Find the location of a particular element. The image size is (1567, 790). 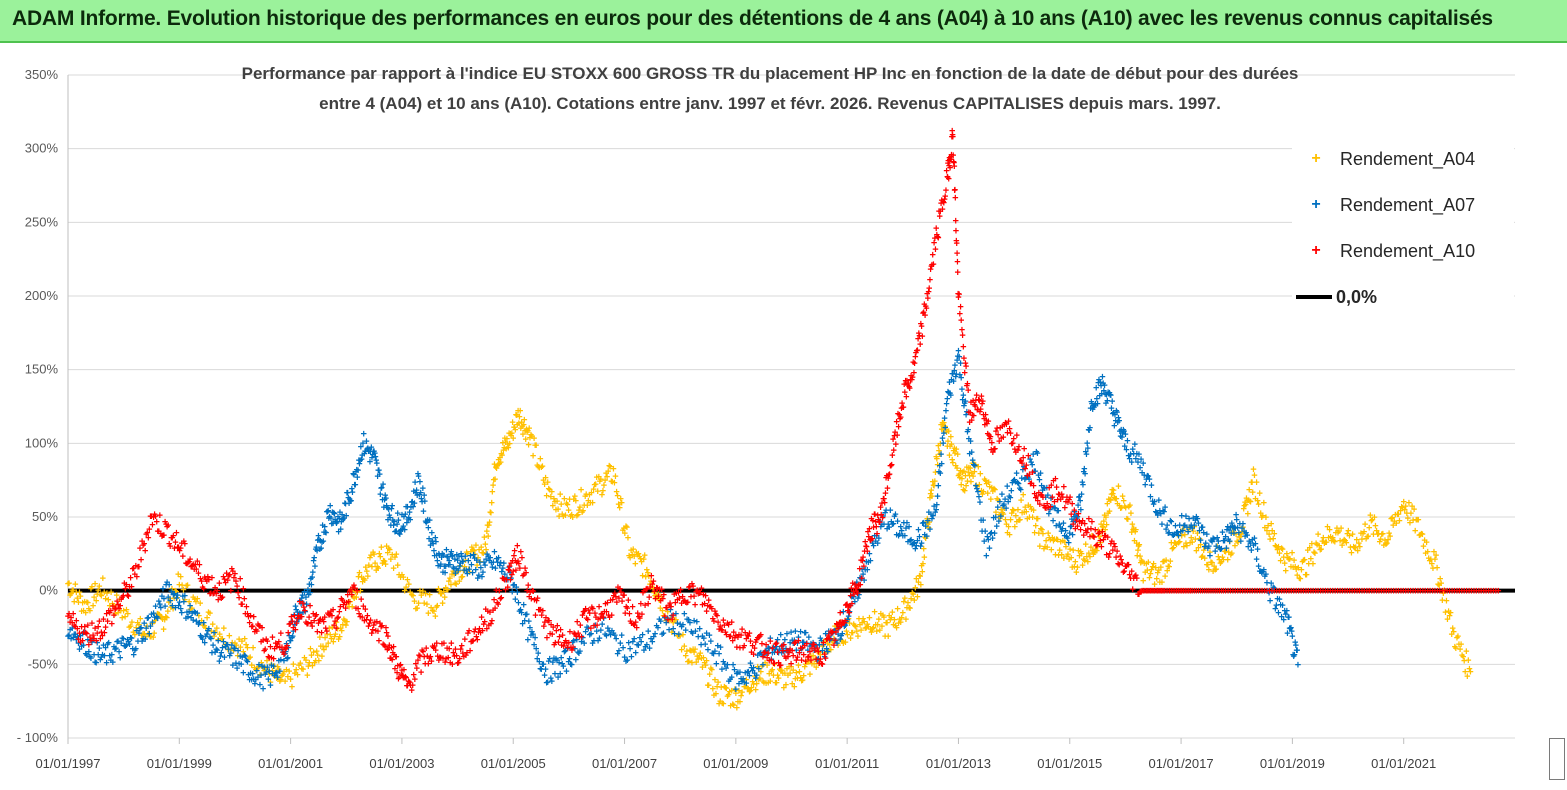

legend-item-a07: + Rendement_A07 is located at coordinates (1383, 205).